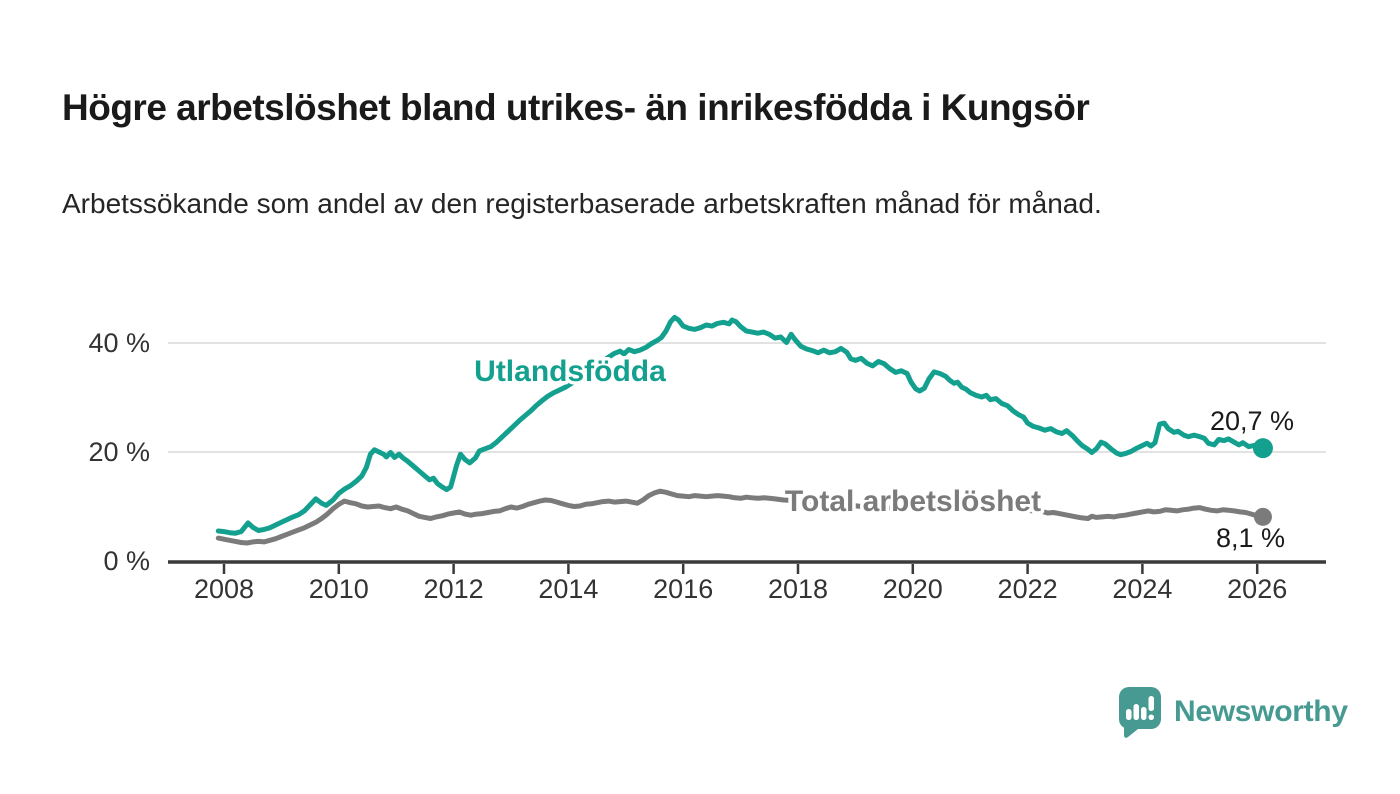 This screenshot has width=1400, height=794. I want to click on end-dot-utlandsfodda, so click(1262, 448).